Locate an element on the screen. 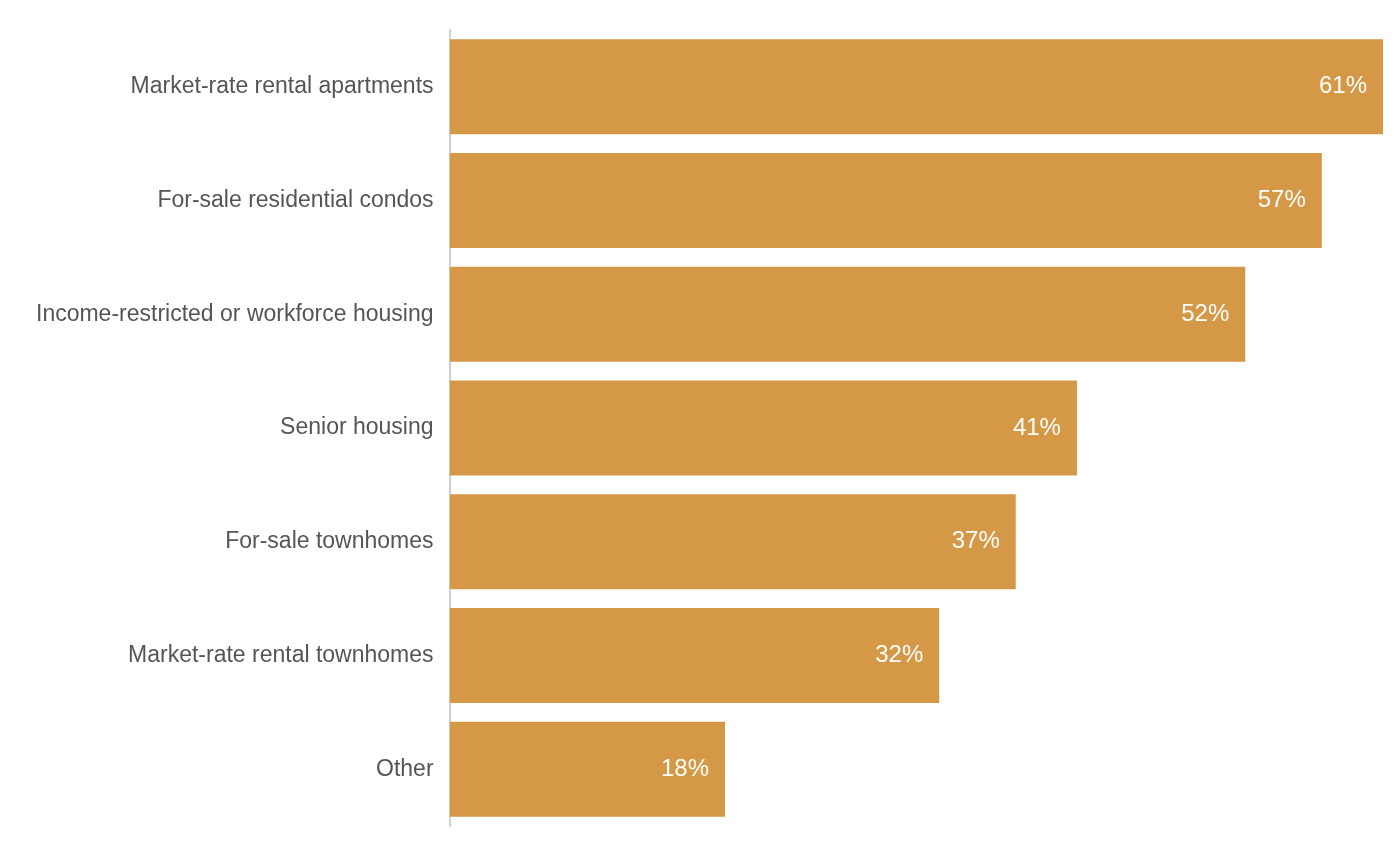  y-tick-label: Income-restricted or workforce housing is located at coordinates (234, 312).